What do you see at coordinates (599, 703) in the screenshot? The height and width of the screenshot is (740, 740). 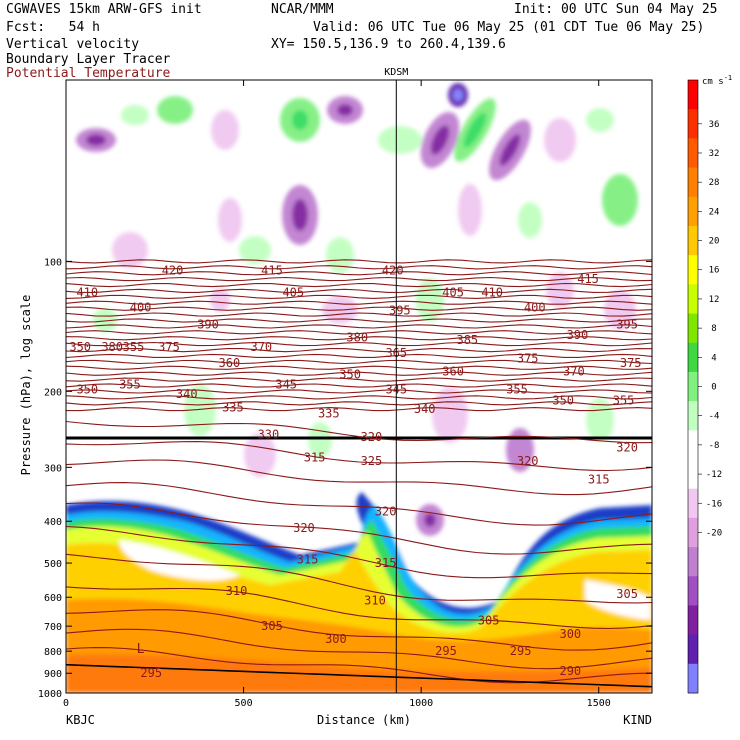 I see `x-tick-label: 1500` at bounding box center [599, 703].